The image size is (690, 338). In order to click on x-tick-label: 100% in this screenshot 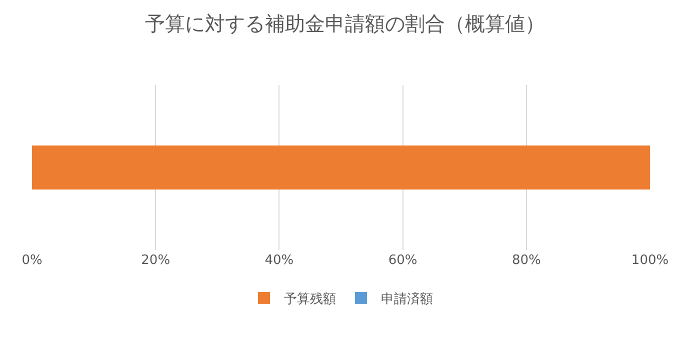, I will do `click(650, 260)`.